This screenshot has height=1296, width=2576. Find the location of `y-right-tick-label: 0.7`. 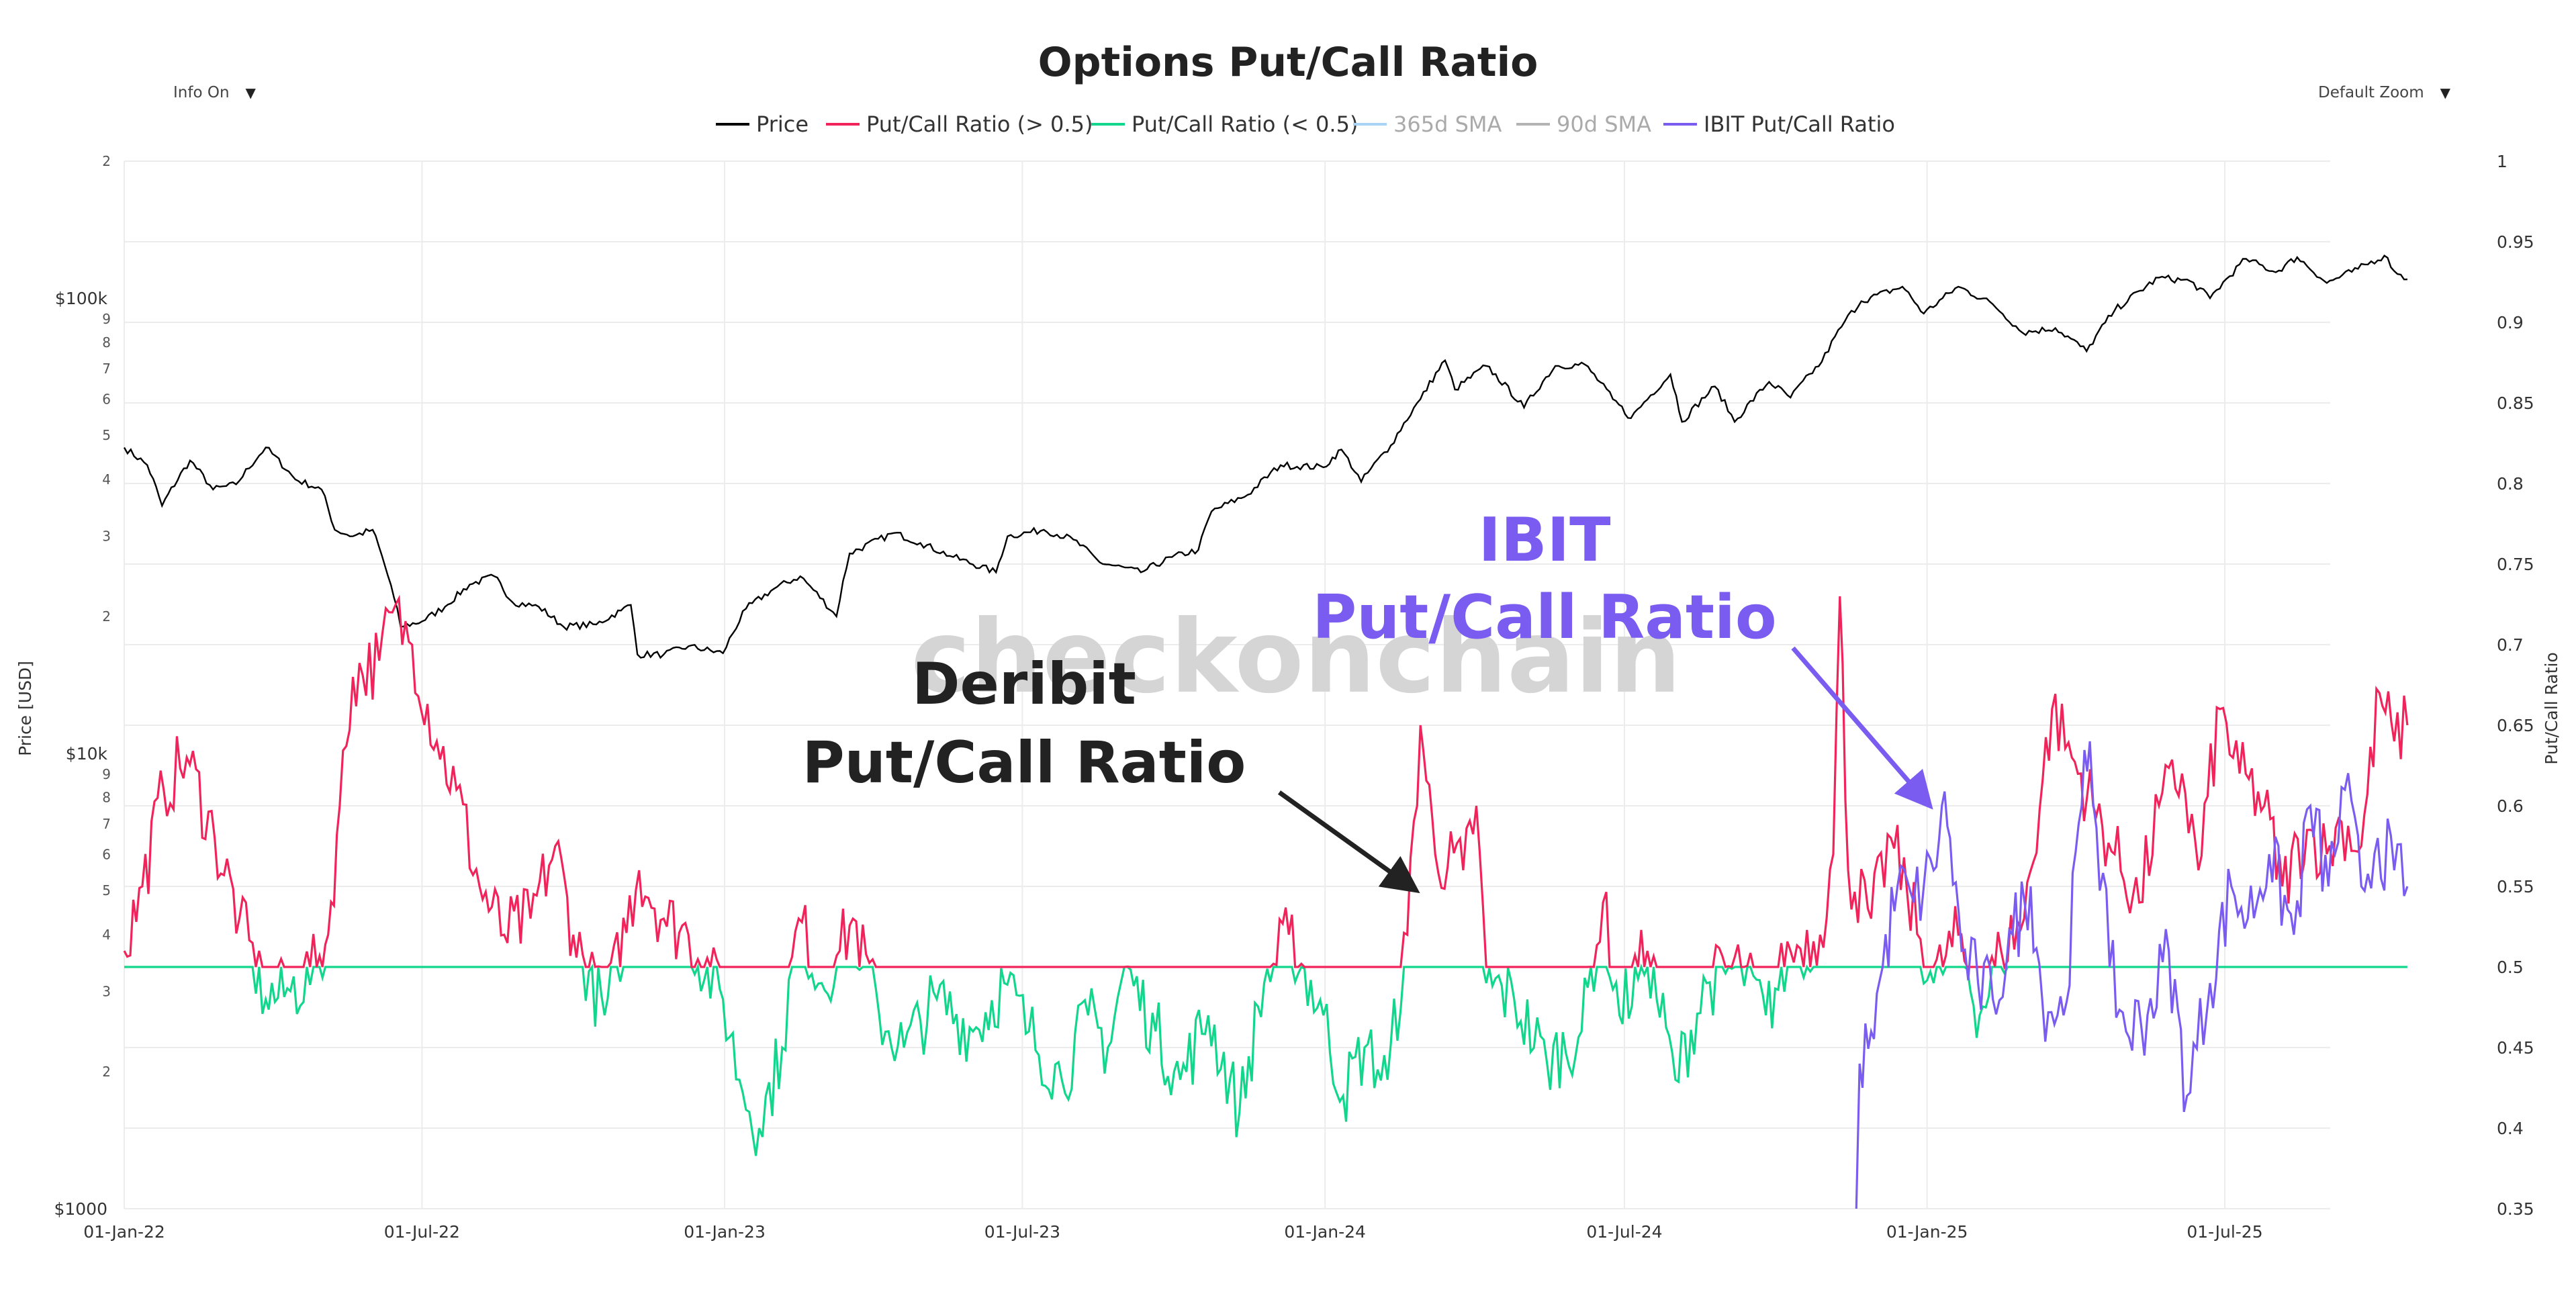

y-right-tick-label: 0.7 is located at coordinates (2510, 645).